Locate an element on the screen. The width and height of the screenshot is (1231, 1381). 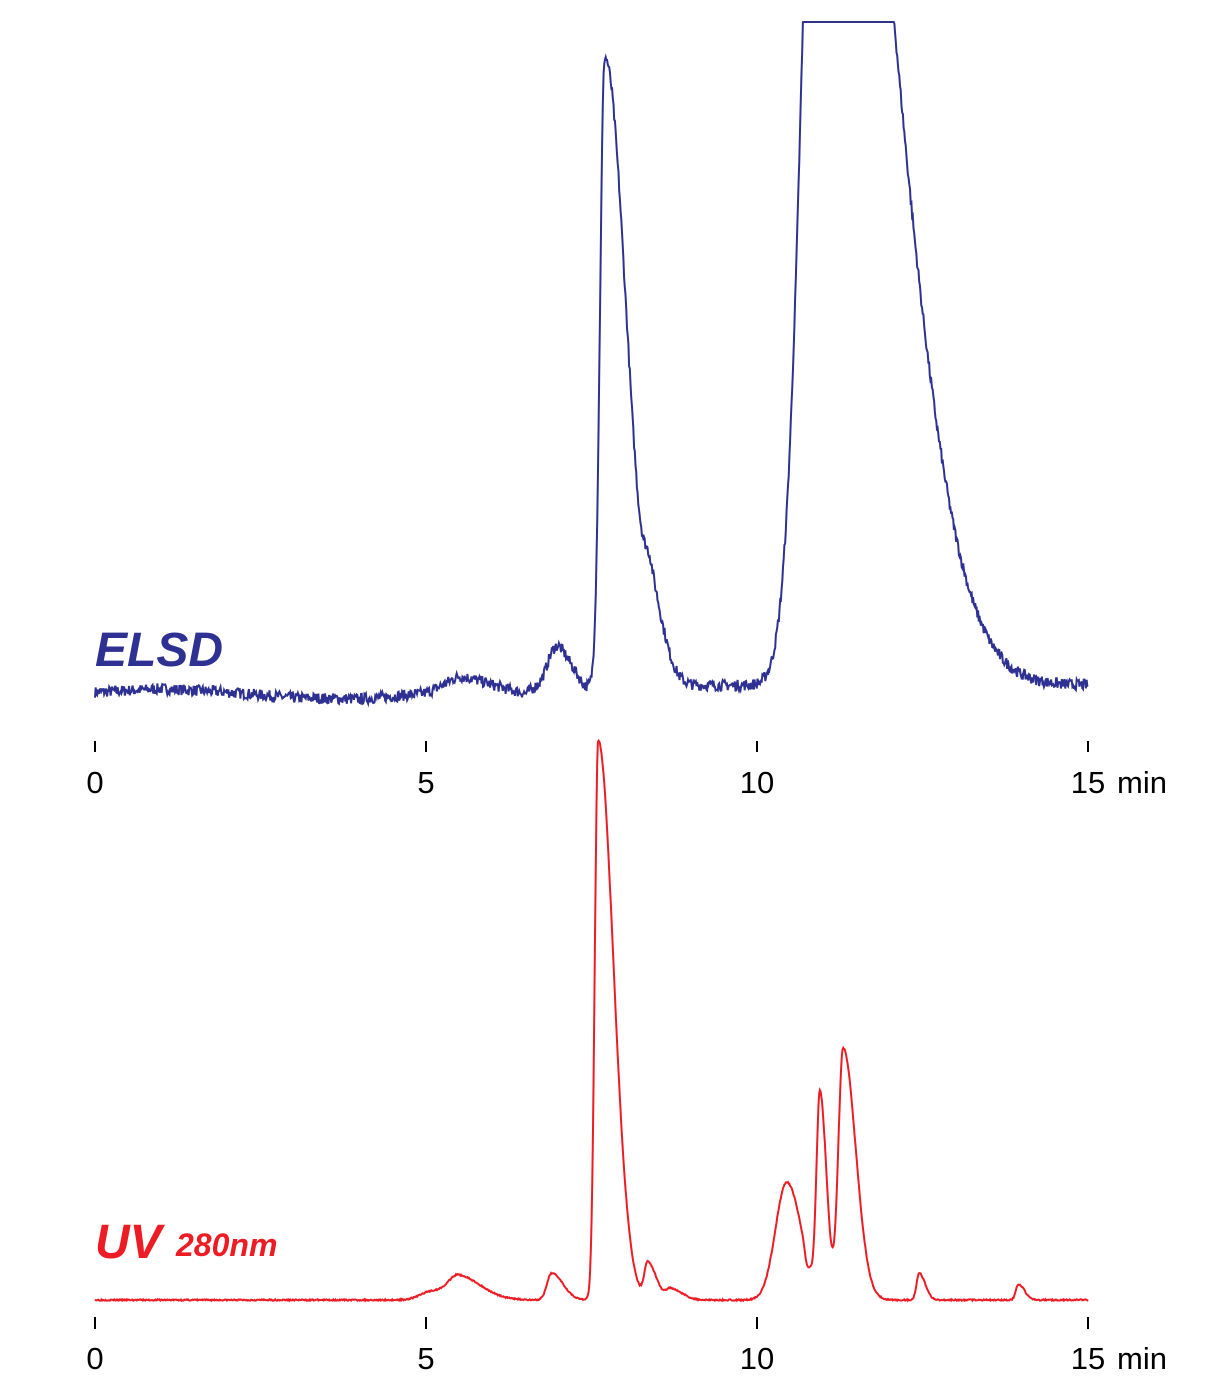
elsd-x-tick-label: 10 is located at coordinates (757, 782).